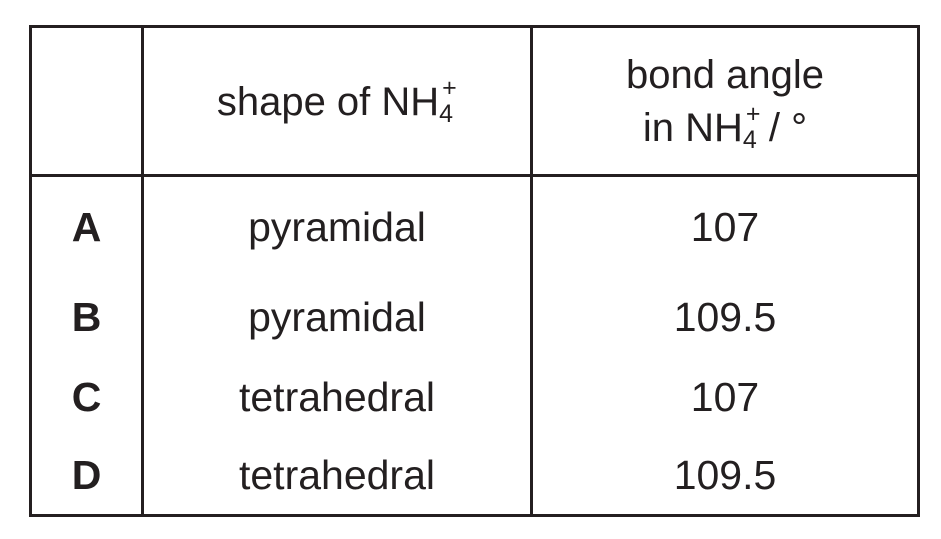 The image size is (941, 539). I want to click on header-cell-option, so click(88, 101).